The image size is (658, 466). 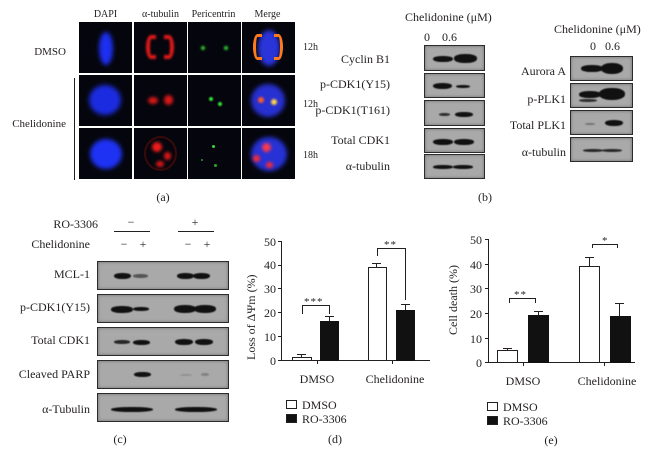 What do you see at coordinates (163, 275) in the screenshot?
I see `blot-mcl1` at bounding box center [163, 275].